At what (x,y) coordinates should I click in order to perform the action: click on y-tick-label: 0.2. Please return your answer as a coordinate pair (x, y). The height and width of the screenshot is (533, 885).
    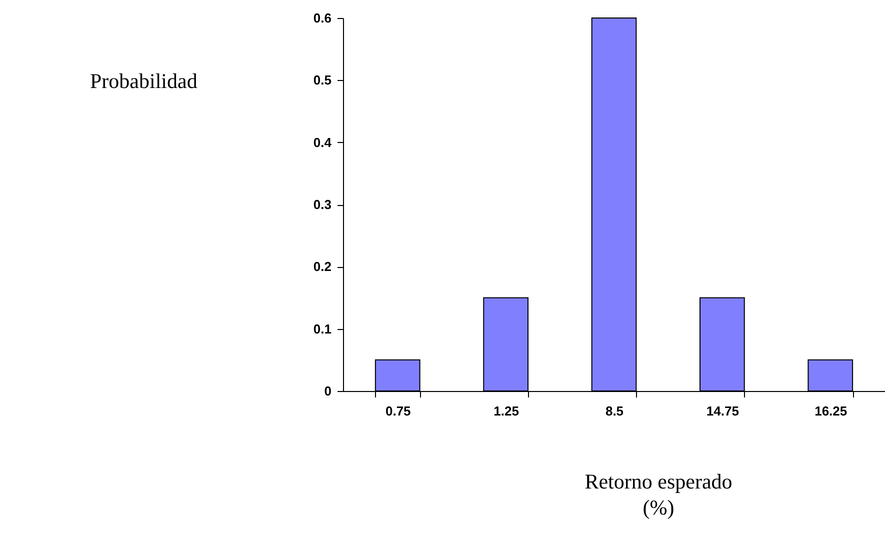
    Looking at the image, I should click on (322, 266).